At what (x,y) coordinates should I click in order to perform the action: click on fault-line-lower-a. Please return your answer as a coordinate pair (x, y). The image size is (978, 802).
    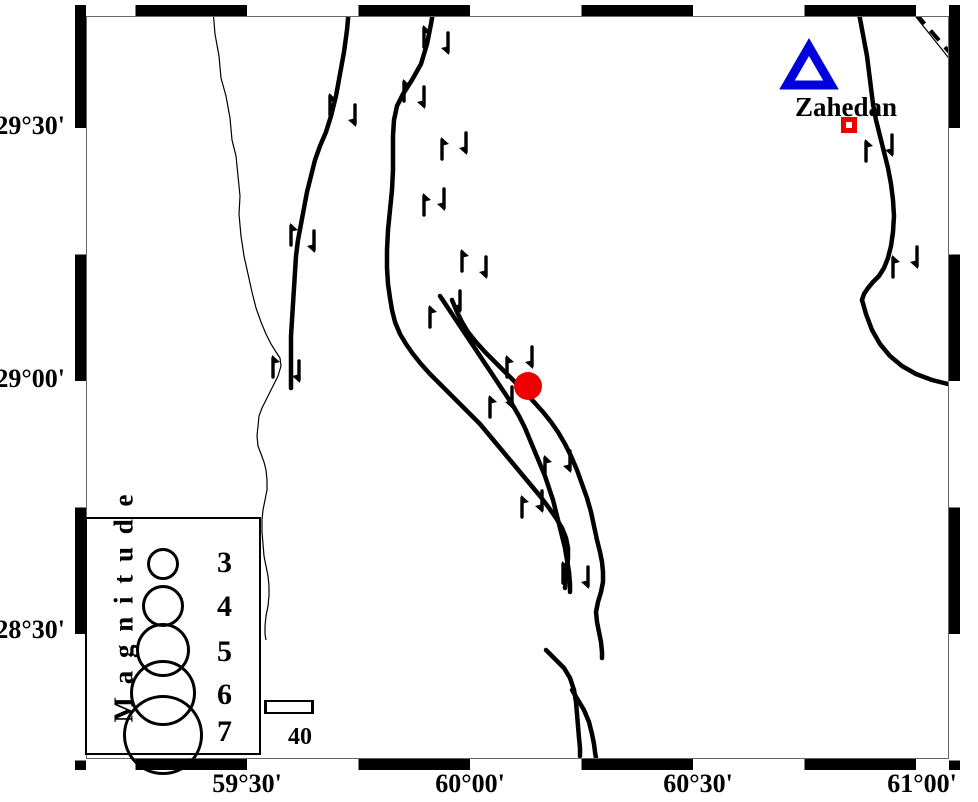
    Looking at the image, I should click on (563, 703).